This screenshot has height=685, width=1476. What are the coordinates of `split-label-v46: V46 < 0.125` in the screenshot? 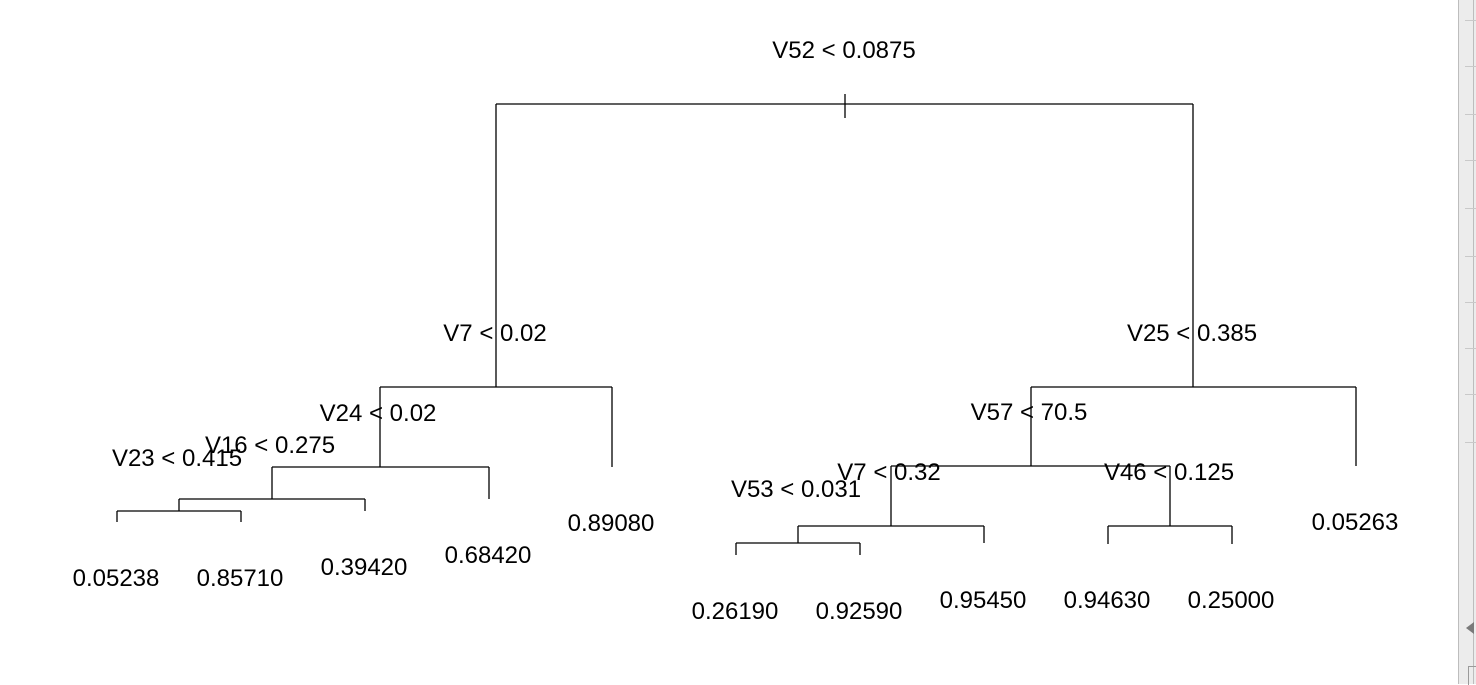 It's located at (1169, 472).